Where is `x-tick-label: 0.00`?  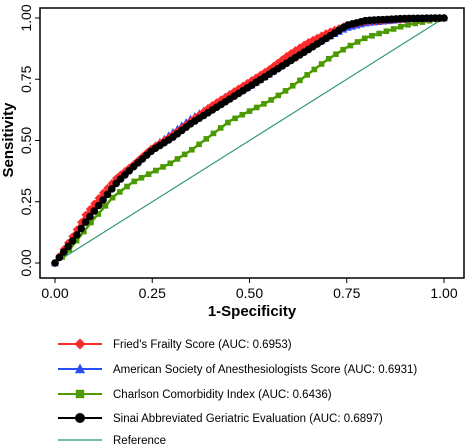 x-tick-label: 0.00 is located at coordinates (54, 293).